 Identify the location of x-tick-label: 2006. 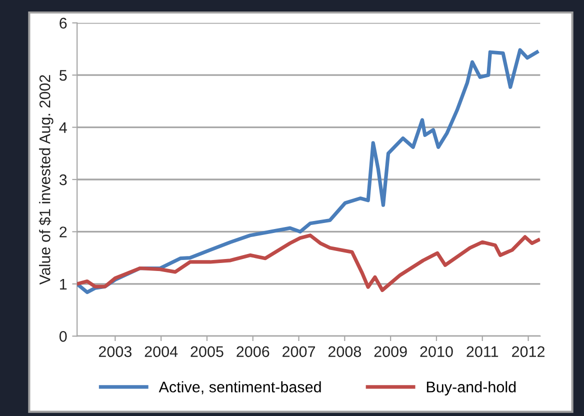
(253, 352).